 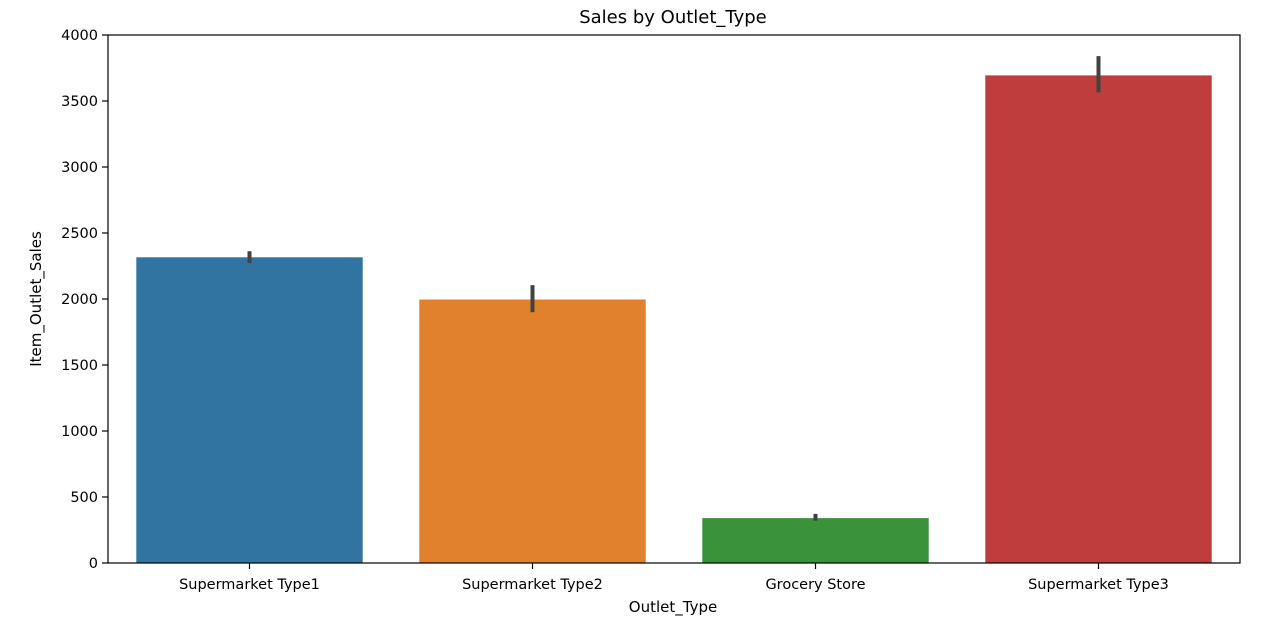 I want to click on y-axis: 0 500 1000 1500 2000 2500 3000 3500 4000, so click(x=84, y=300).